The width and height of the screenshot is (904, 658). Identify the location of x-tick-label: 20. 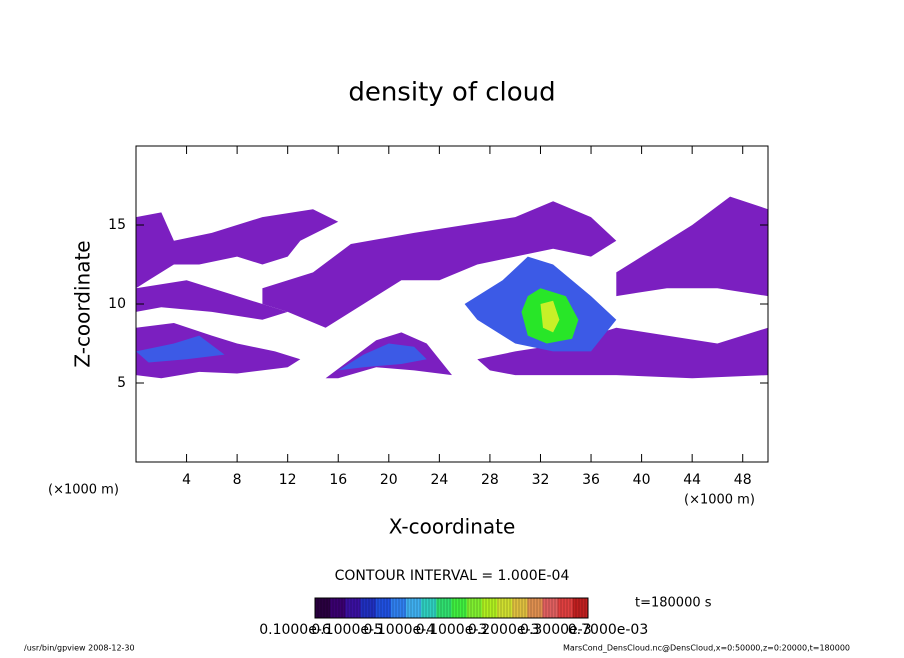
(389, 480).